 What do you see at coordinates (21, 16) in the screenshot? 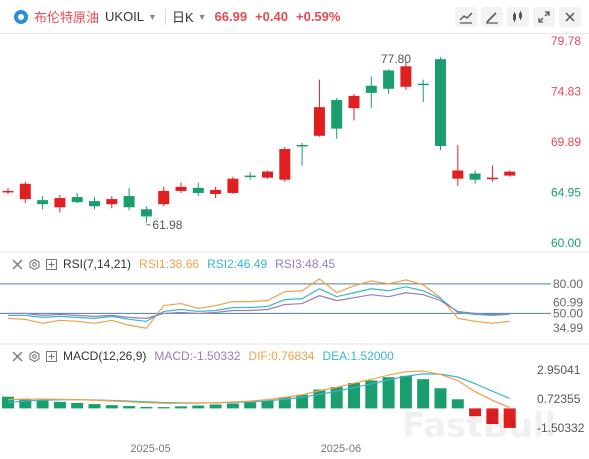
I see `instrument-logo-icon` at bounding box center [21, 16].